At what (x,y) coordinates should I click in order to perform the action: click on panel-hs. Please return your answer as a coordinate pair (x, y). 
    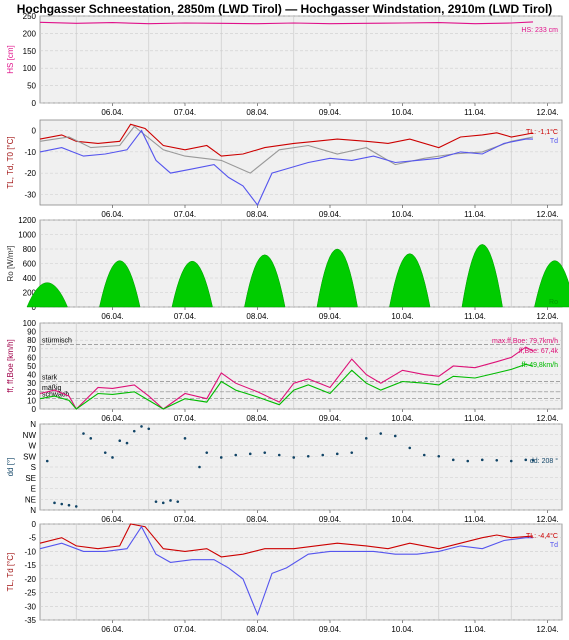
    Looking at the image, I should click on (301, 59).